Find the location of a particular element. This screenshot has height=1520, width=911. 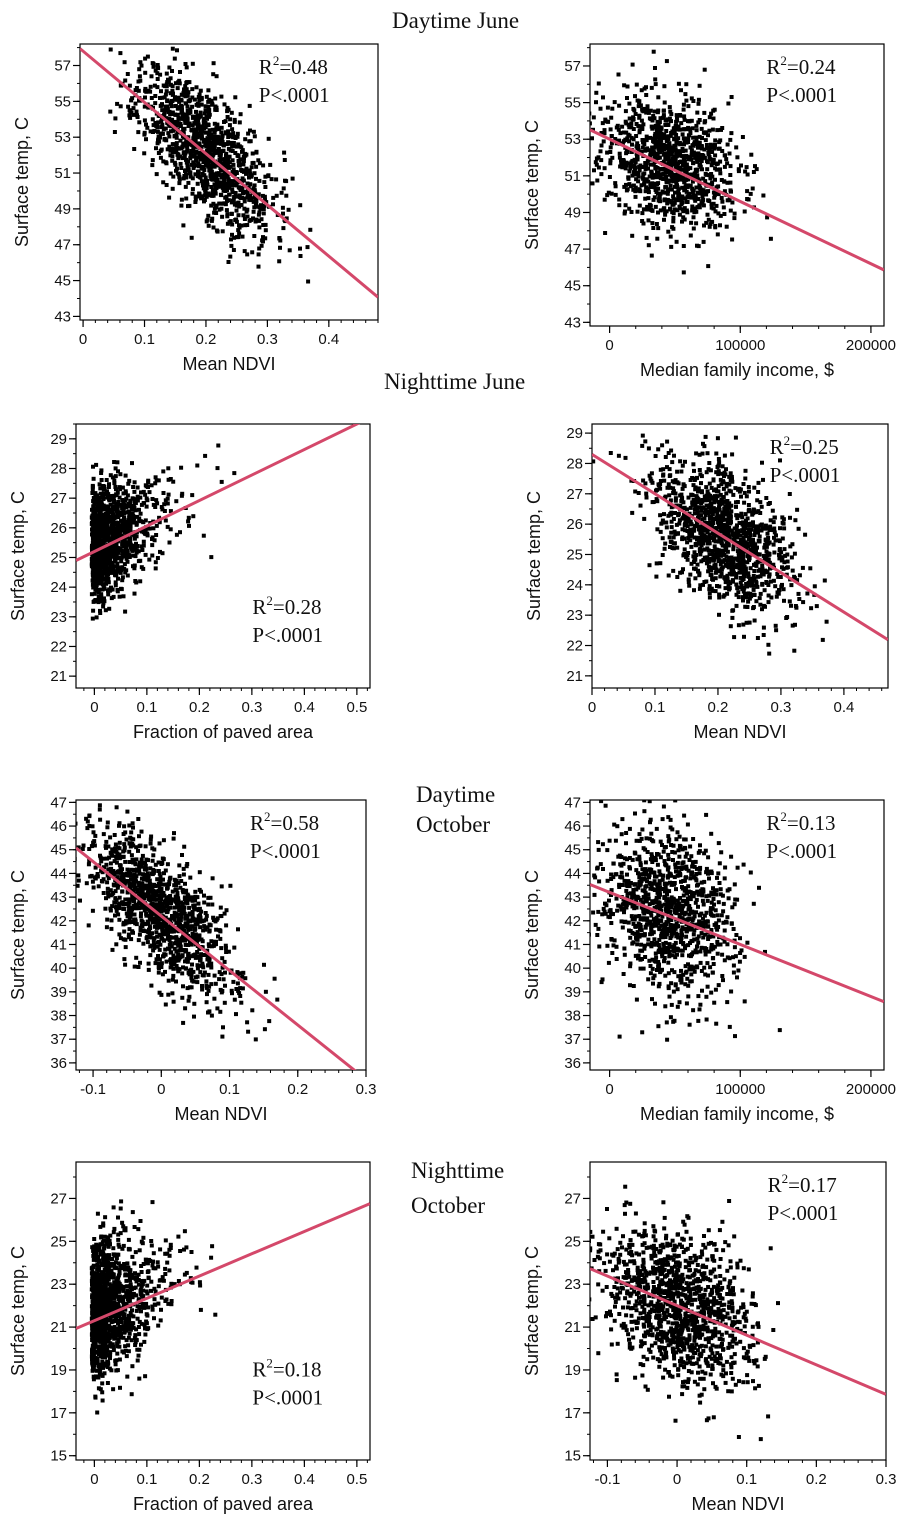

y-tick-label: 23 is located at coordinates (58, 617).